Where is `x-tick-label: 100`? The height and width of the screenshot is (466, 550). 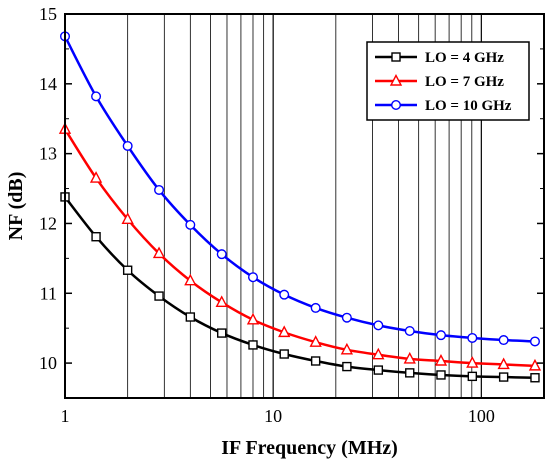
x-tick-label: 100 is located at coordinates (481, 416).